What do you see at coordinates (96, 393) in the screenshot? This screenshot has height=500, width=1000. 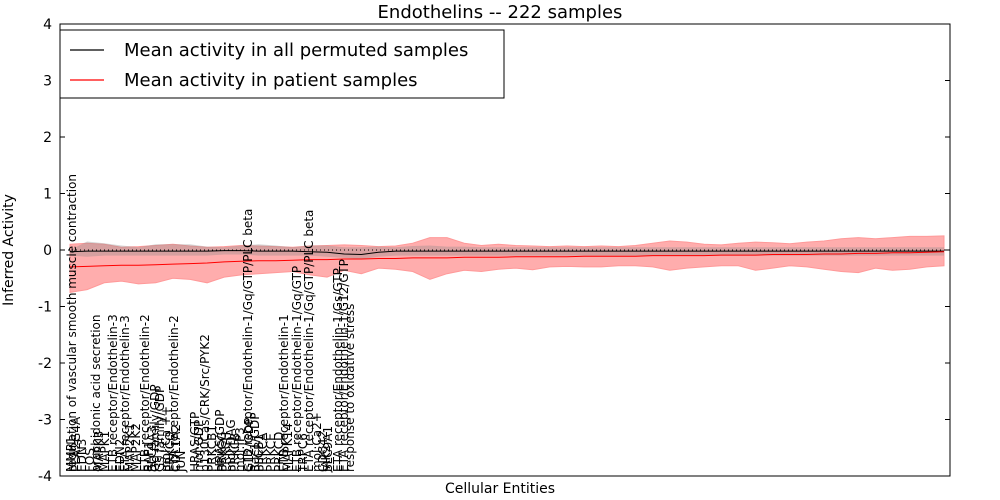 I see `entity-label: arachidonic acid secretion` at bounding box center [96, 393].